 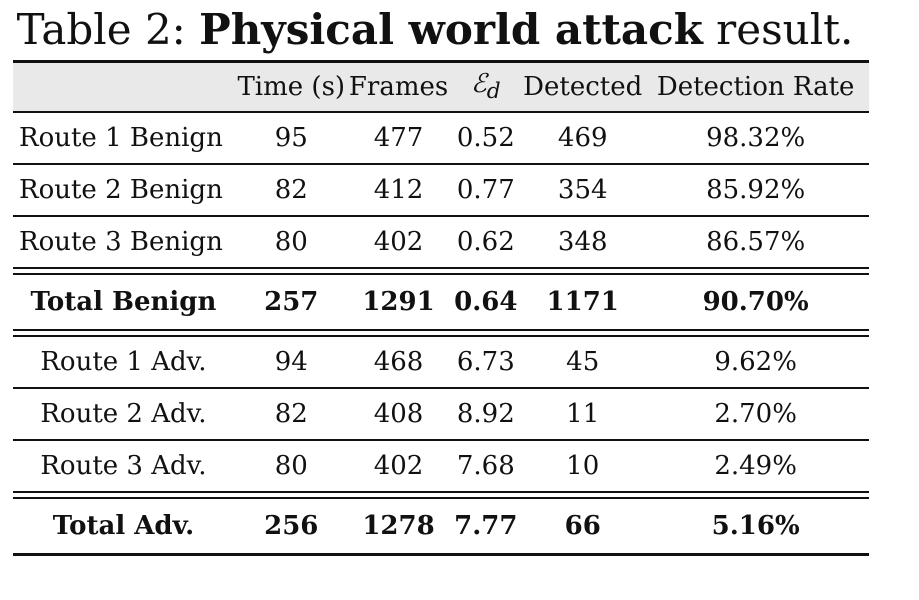 I want to click on cell-error: 0.64, so click(x=486, y=302).